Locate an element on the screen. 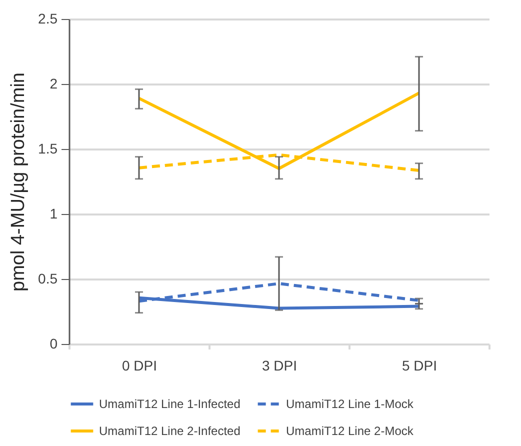 This screenshot has width=521, height=446. y-tick-label: 1 is located at coordinates (54, 214).